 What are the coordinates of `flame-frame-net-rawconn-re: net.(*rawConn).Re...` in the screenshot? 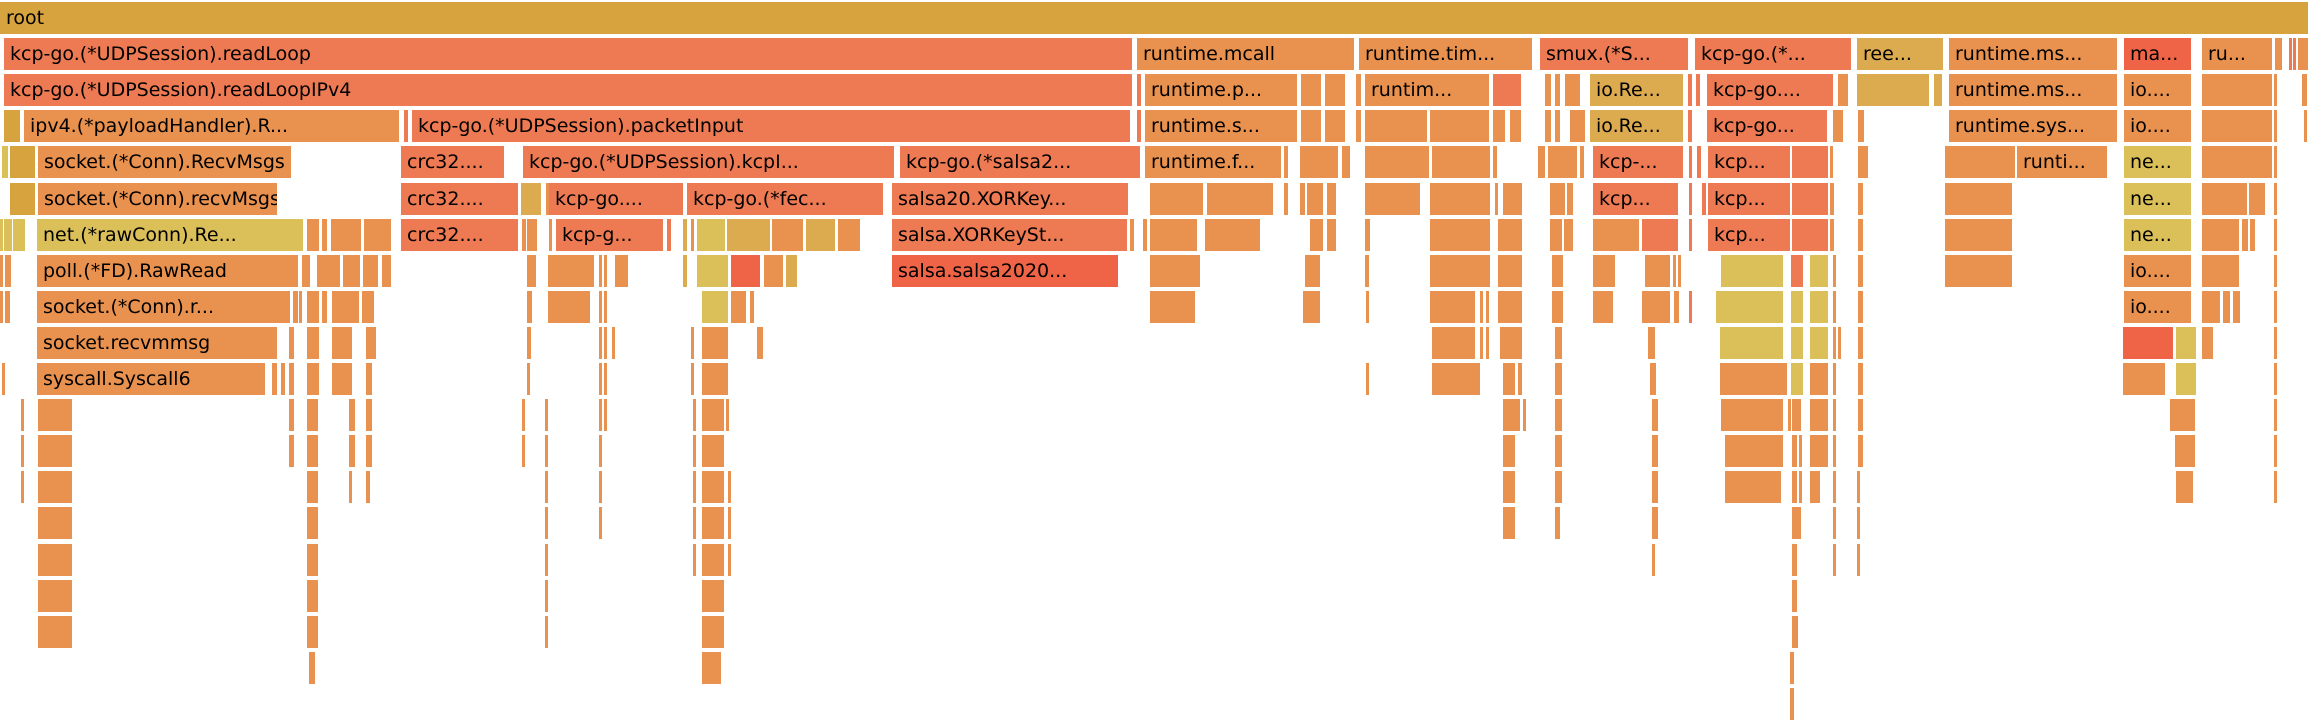 It's located at (170, 234).